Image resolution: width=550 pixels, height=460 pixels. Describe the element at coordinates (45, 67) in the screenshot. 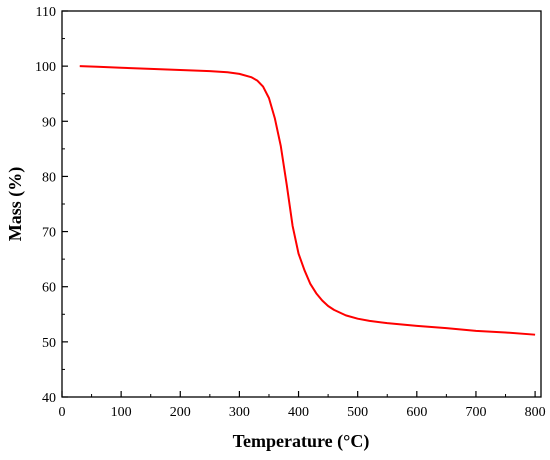

I see `y-tick-label: 100` at that location.